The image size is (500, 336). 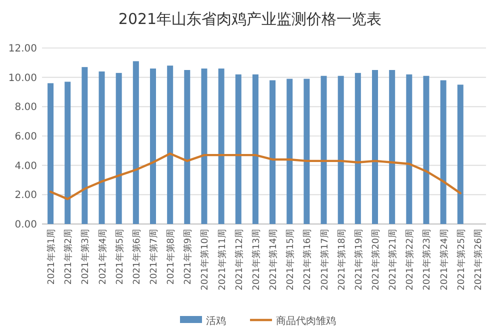 I want to click on y-tick-label: 8.00, so click(x=25, y=108).